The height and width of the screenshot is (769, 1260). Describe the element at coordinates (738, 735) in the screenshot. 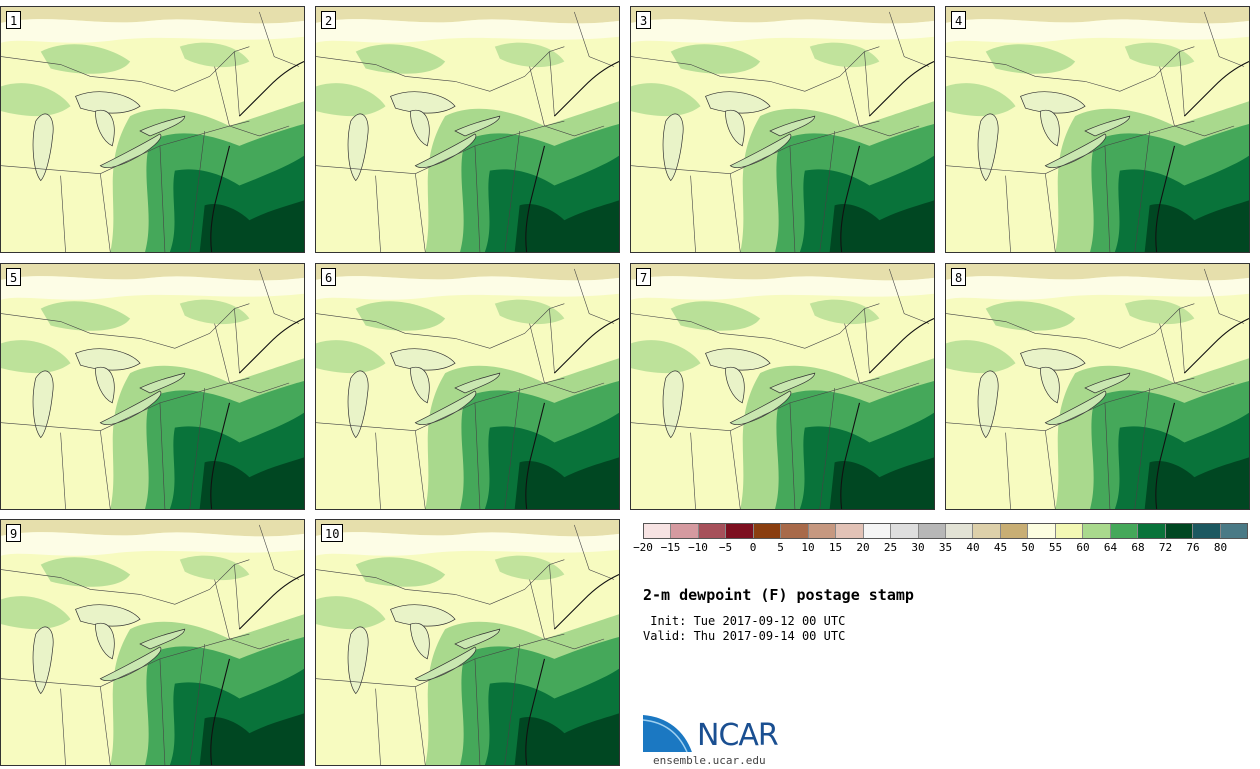

I see `ncar-logo-text: NCAR` at that location.